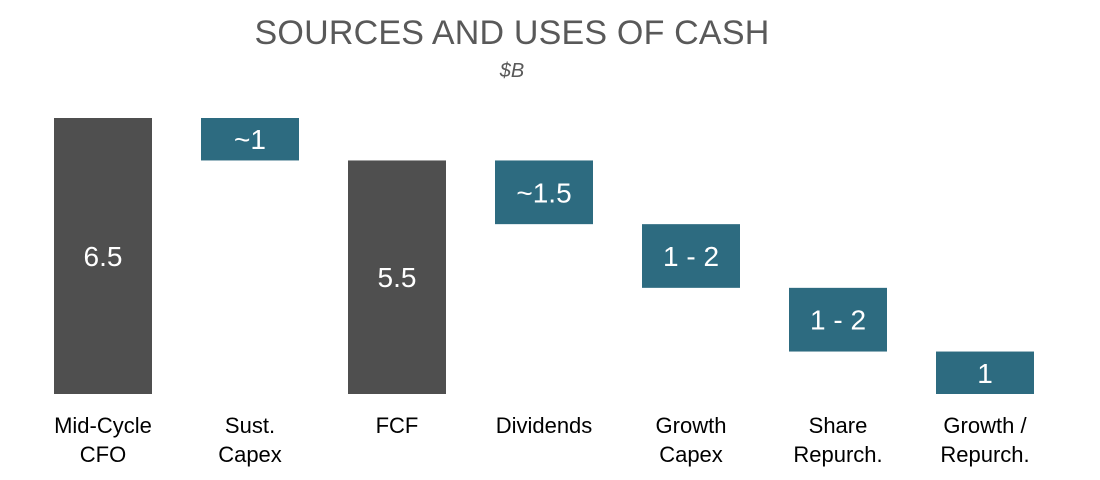 This screenshot has width=1100, height=480. I want to click on bar-value-label-0: 6.5, so click(103, 256).